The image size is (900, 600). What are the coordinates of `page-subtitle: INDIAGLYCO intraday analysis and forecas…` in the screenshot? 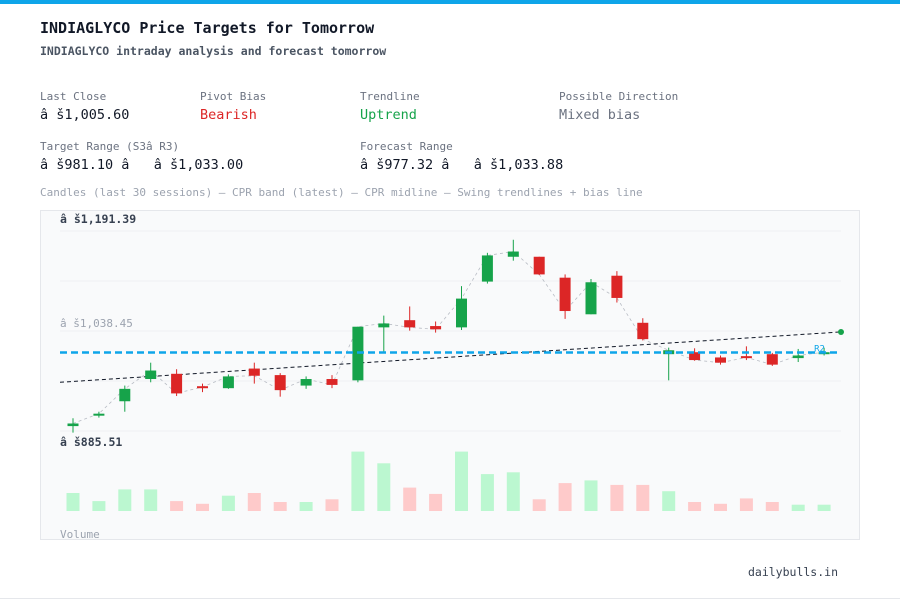 It's located at (213, 51).